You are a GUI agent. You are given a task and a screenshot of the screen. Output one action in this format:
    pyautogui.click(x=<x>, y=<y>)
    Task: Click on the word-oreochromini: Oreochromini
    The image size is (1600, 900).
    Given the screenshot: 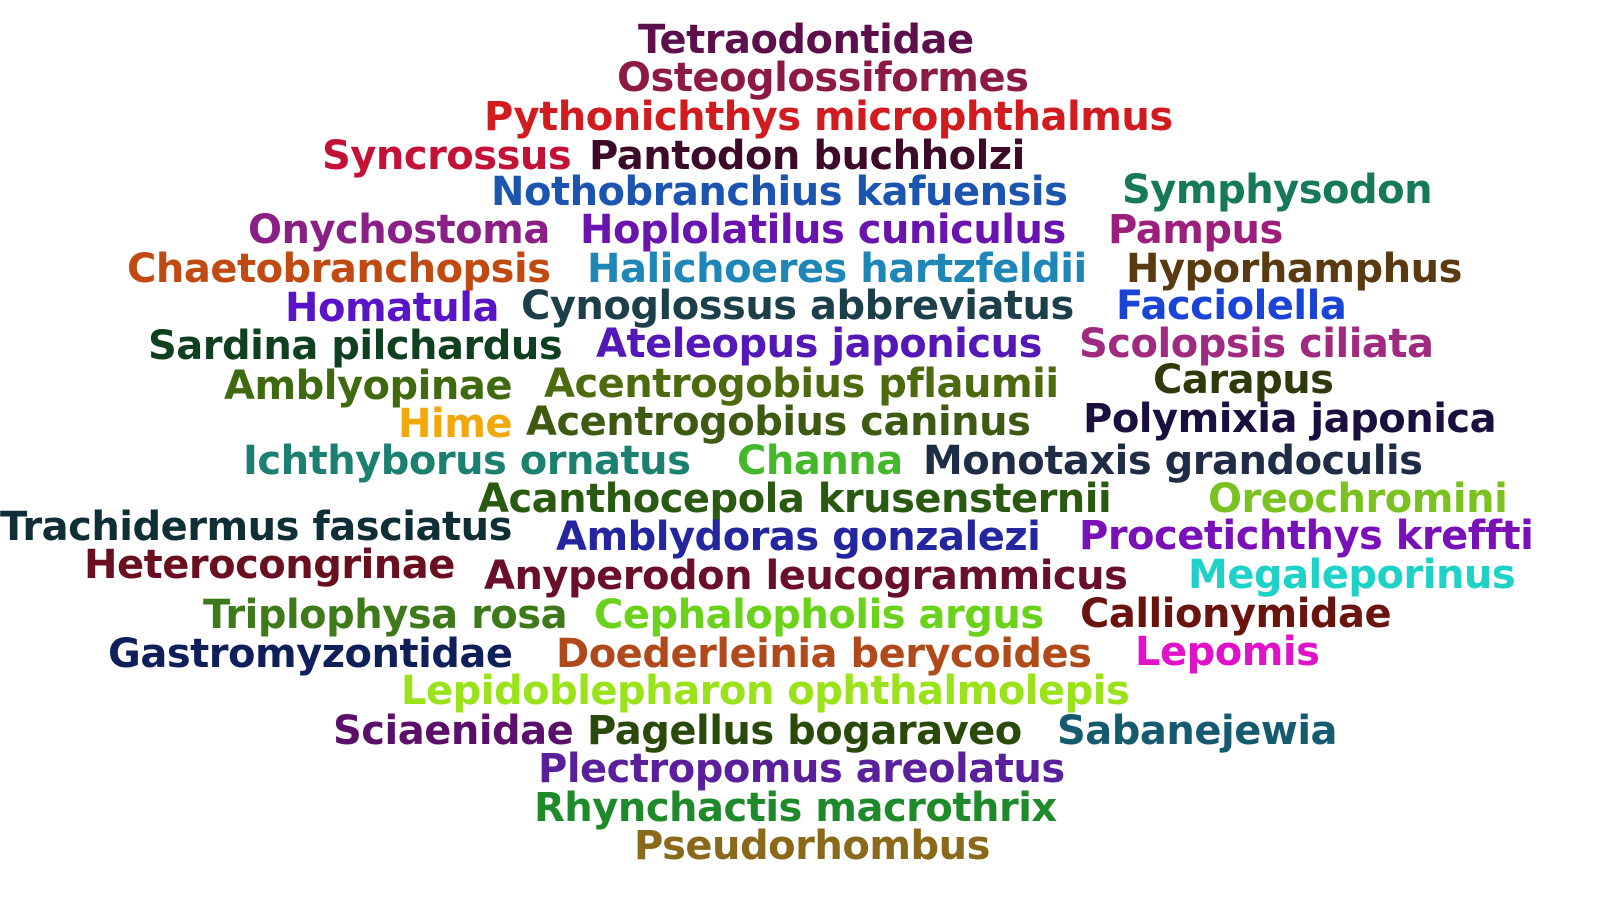 What is the action you would take?
    pyautogui.click(x=1358, y=499)
    